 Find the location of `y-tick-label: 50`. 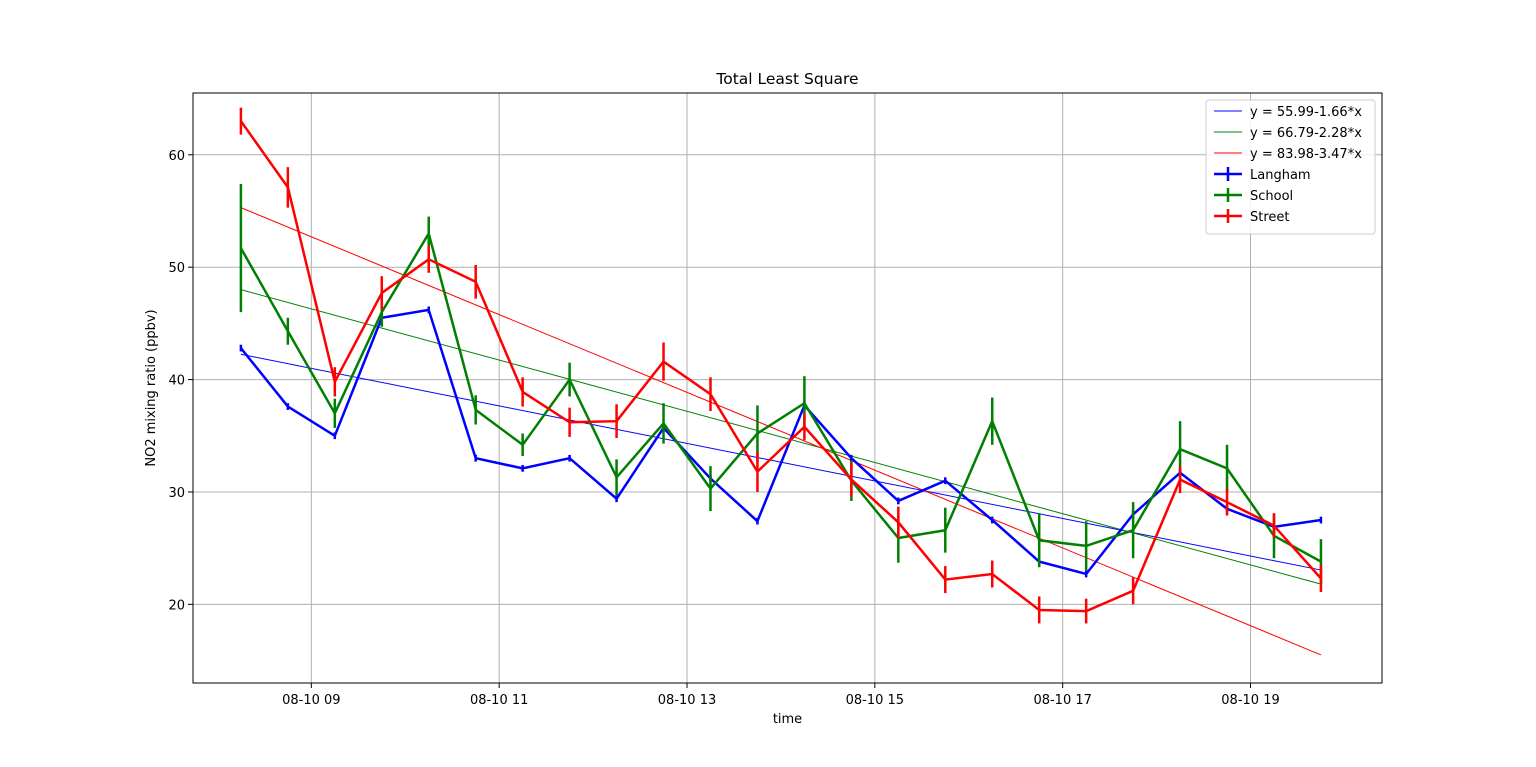

y-tick-label: 50 is located at coordinates (176, 268).